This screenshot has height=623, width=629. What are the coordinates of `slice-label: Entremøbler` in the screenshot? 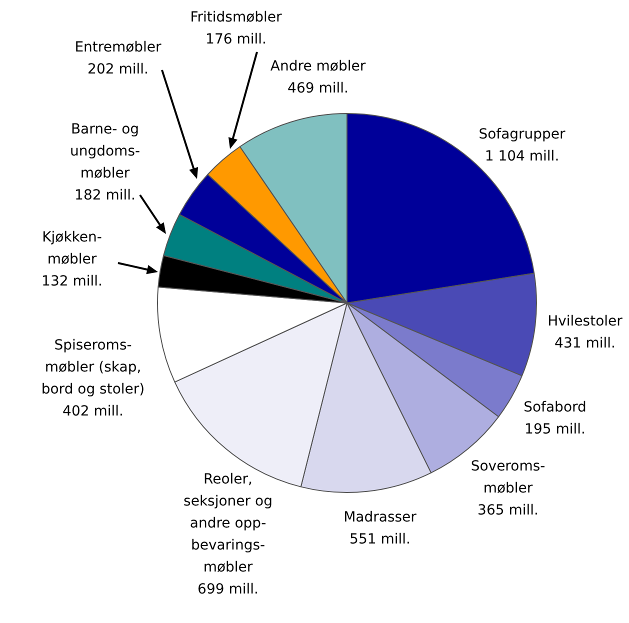 It's located at (118, 48).